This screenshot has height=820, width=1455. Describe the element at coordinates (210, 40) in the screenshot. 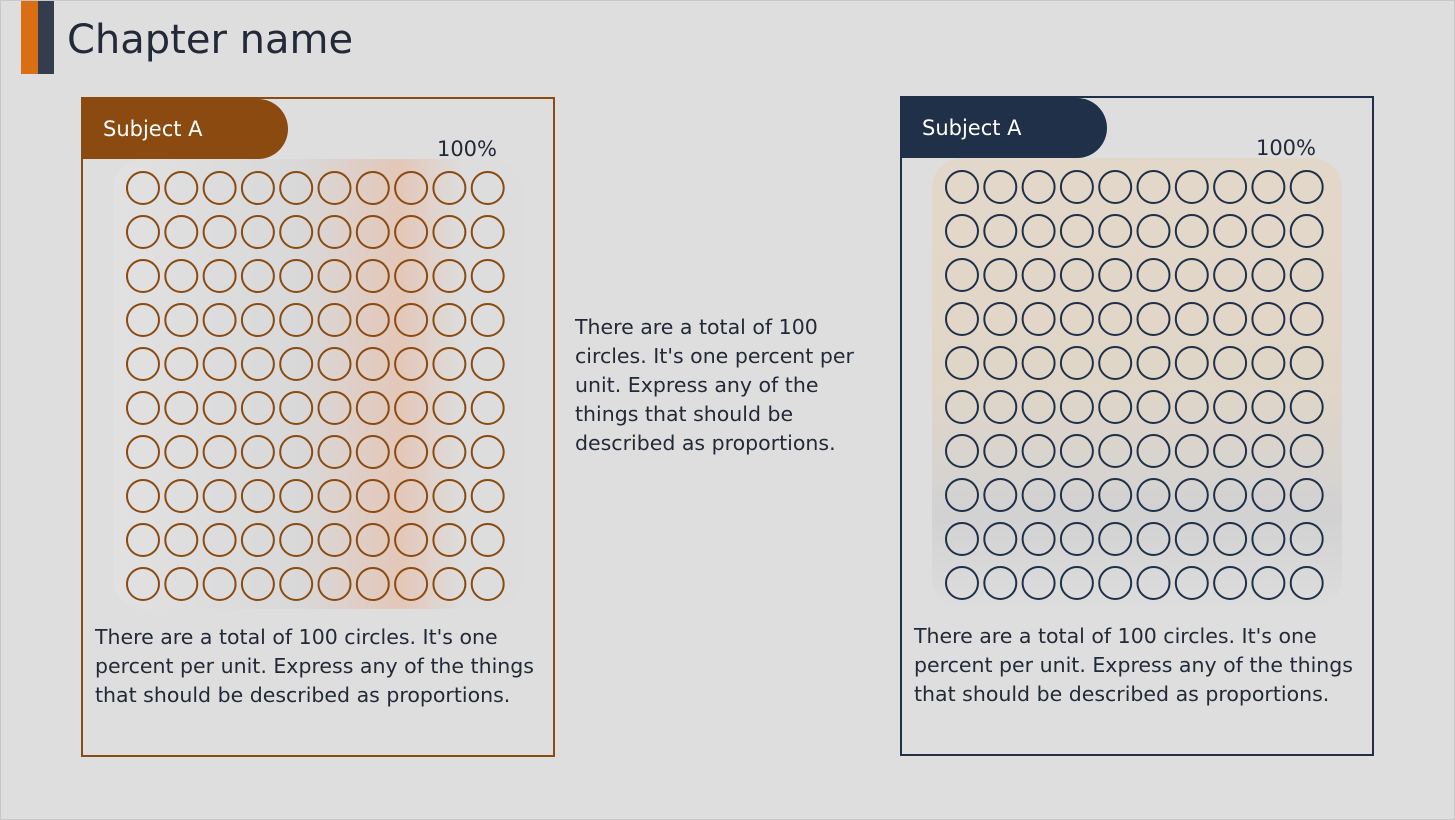

I see `chapter-title: Chapter name` at that location.